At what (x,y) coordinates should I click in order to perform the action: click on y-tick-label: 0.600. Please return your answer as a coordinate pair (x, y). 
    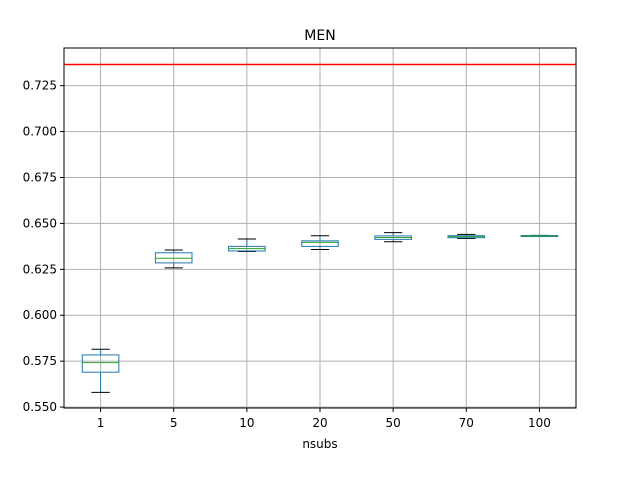
    Looking at the image, I should click on (40, 315).